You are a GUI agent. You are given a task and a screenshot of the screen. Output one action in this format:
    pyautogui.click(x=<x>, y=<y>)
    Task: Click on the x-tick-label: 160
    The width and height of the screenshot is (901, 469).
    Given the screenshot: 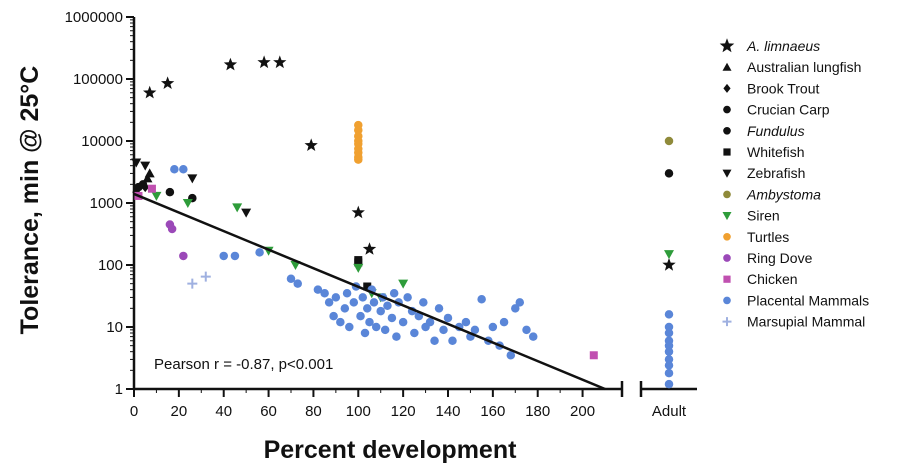 What is the action you would take?
    pyautogui.click(x=492, y=411)
    